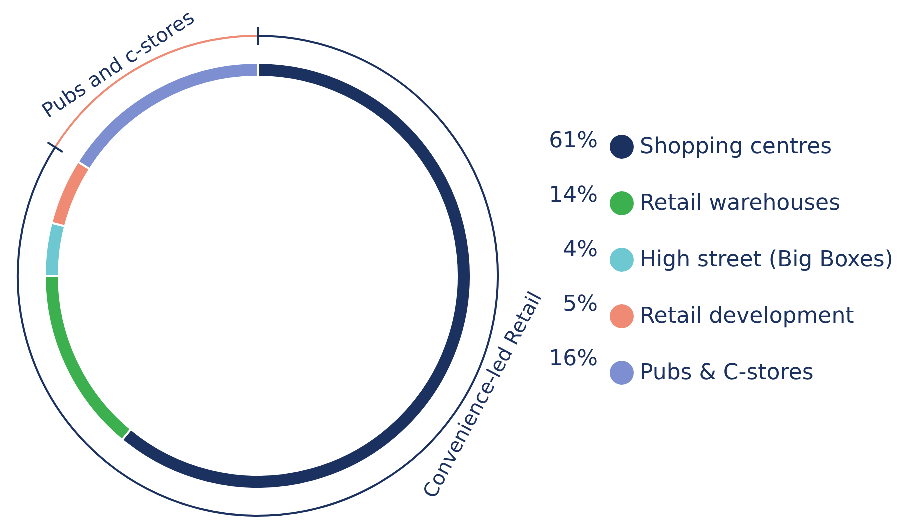 This screenshot has height=532, width=917. I want to click on legend-label: Pubs & C-stores, so click(727, 373).